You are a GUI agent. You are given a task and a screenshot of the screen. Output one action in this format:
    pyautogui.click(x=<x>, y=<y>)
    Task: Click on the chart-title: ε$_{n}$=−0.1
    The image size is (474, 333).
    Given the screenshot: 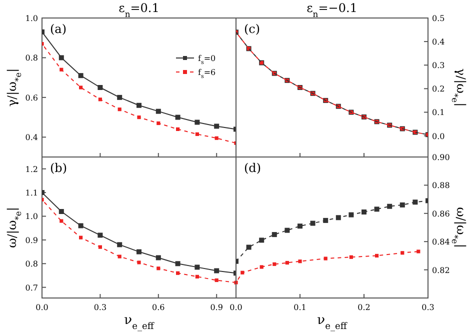 What is the action you would take?
    pyautogui.click(x=332, y=10)
    